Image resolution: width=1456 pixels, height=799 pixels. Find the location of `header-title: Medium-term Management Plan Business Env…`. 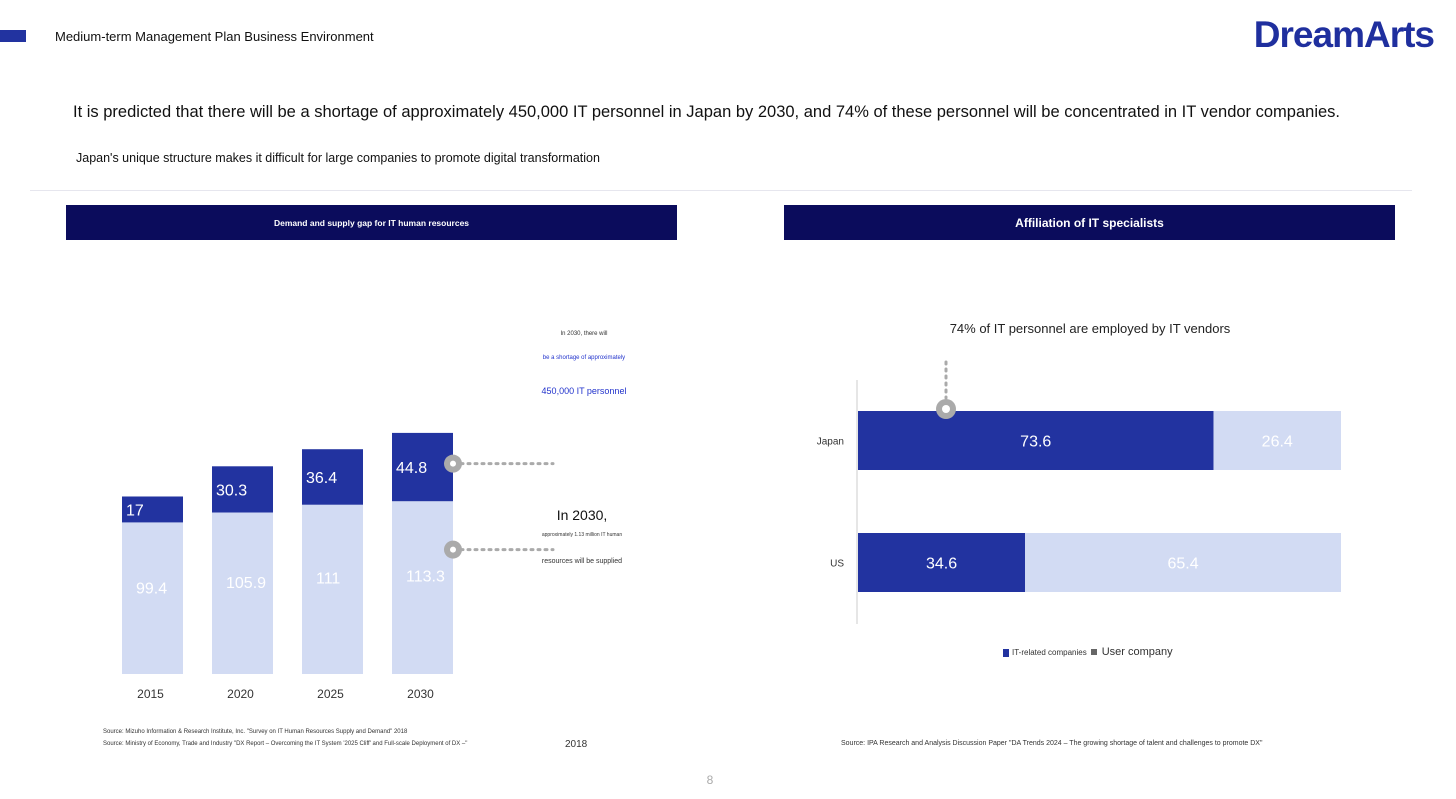

header-title: Medium-term Management Plan Business Env… is located at coordinates (214, 36).